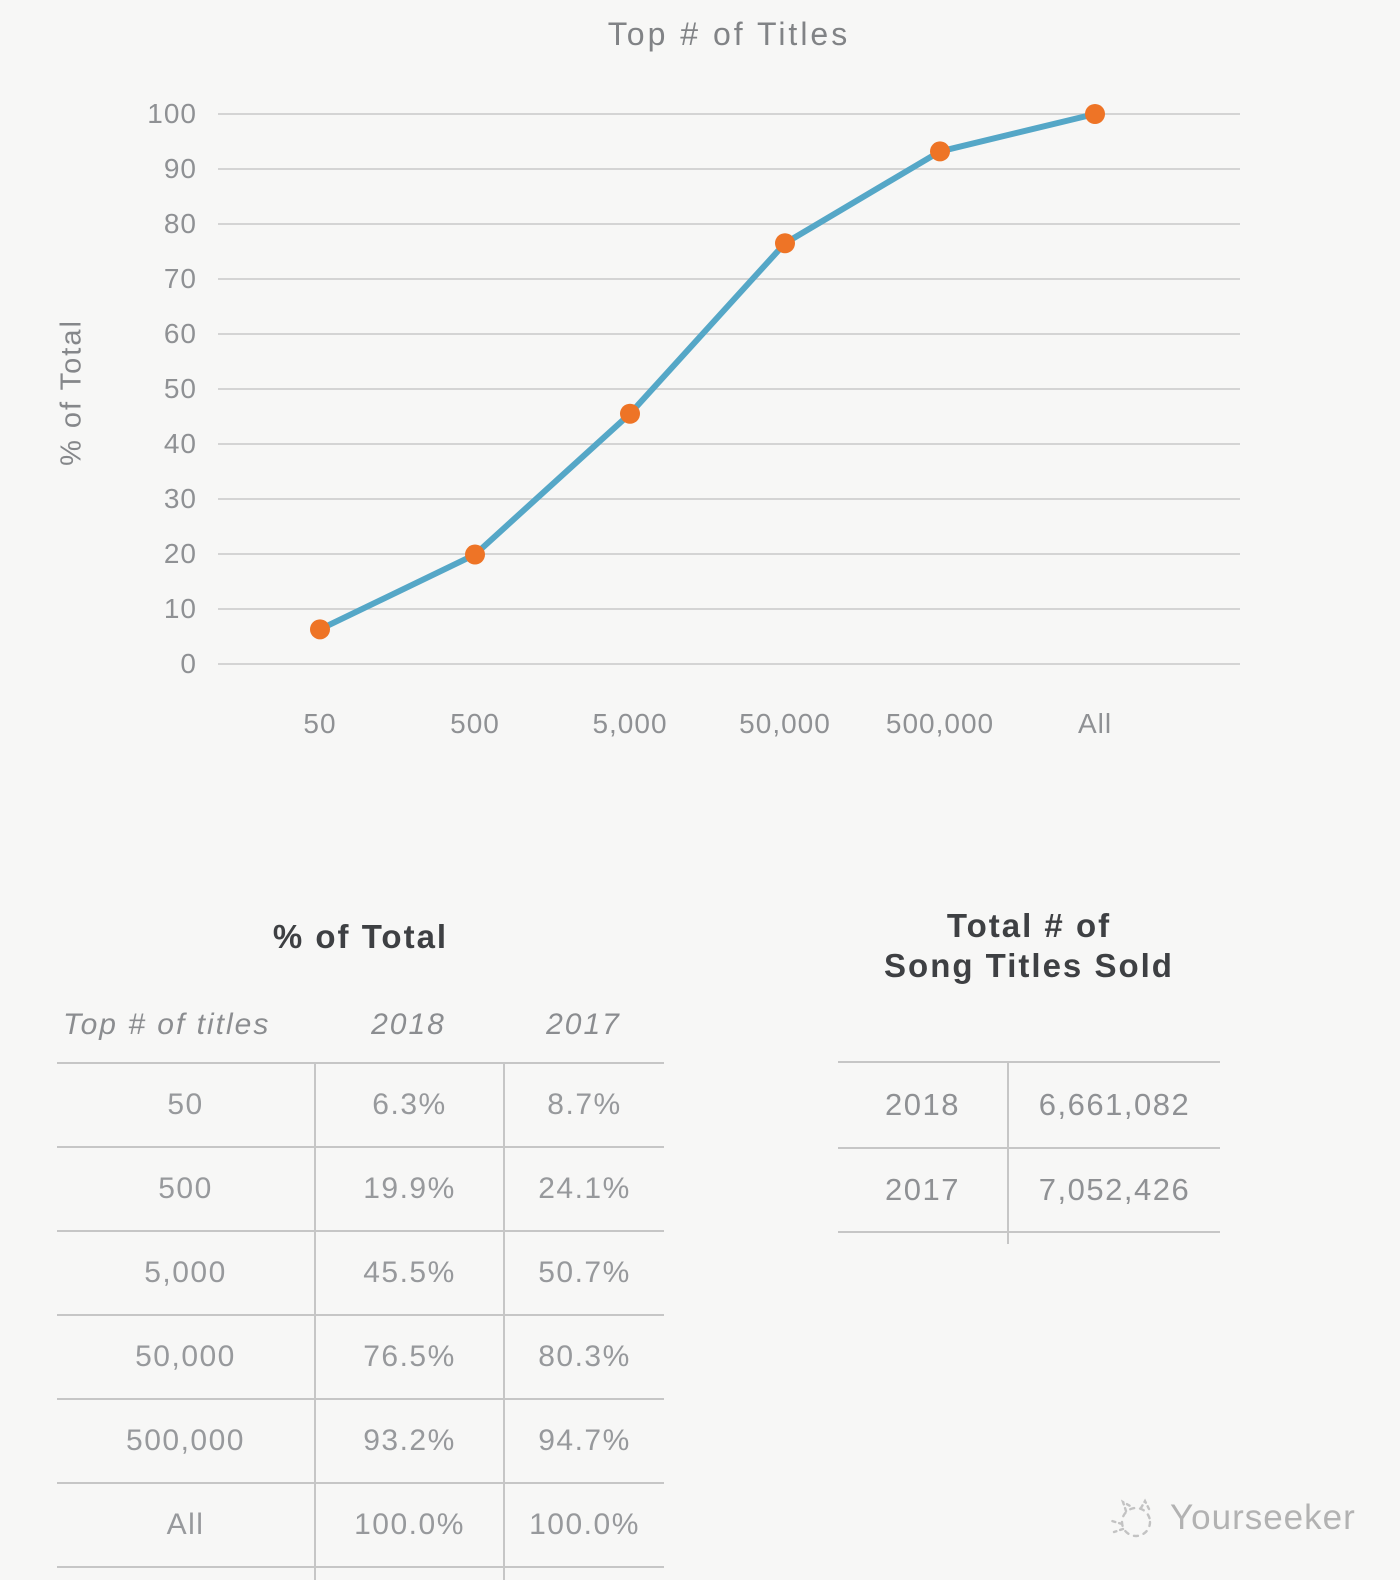  I want to click on value-cell: 94.7%, so click(583, 1440).